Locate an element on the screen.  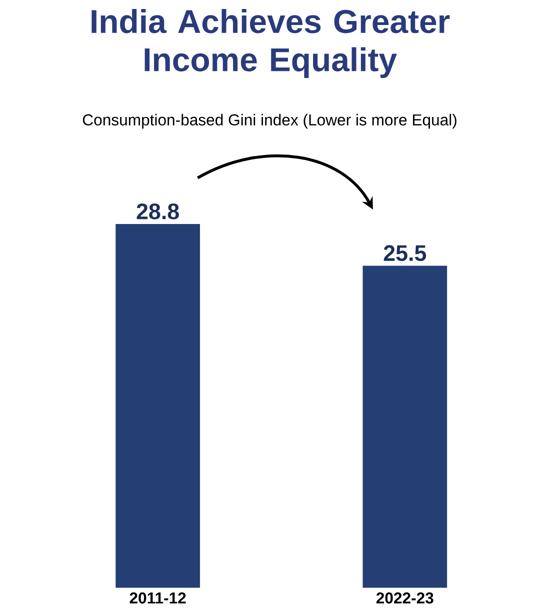
chart-title: India Achieves Greater Income Equality is located at coordinates (271, 43).